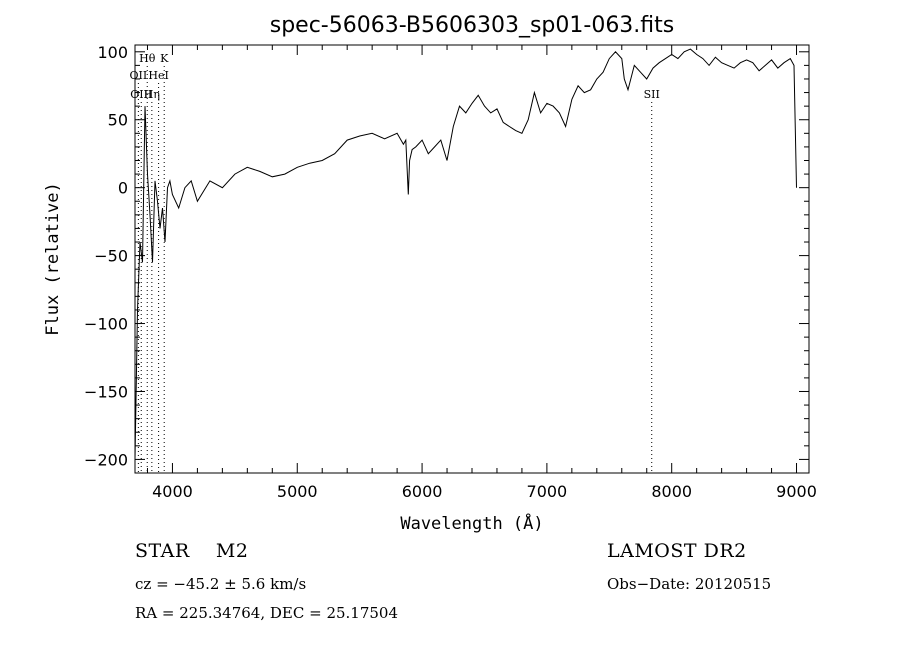  What do you see at coordinates (267, 613) in the screenshot?
I see `coordinates: RA = 225.34764, DEC = 25.17504` at bounding box center [267, 613].